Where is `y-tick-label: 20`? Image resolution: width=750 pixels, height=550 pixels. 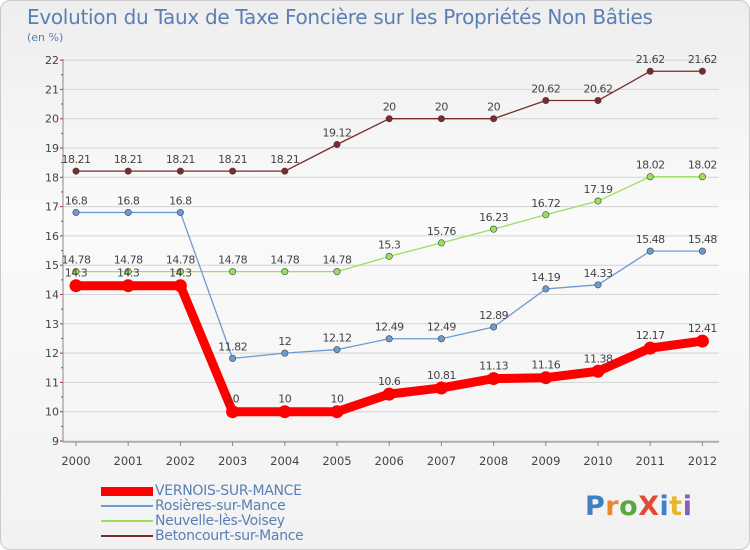
y-tick-label: 20 is located at coordinates (52, 119).